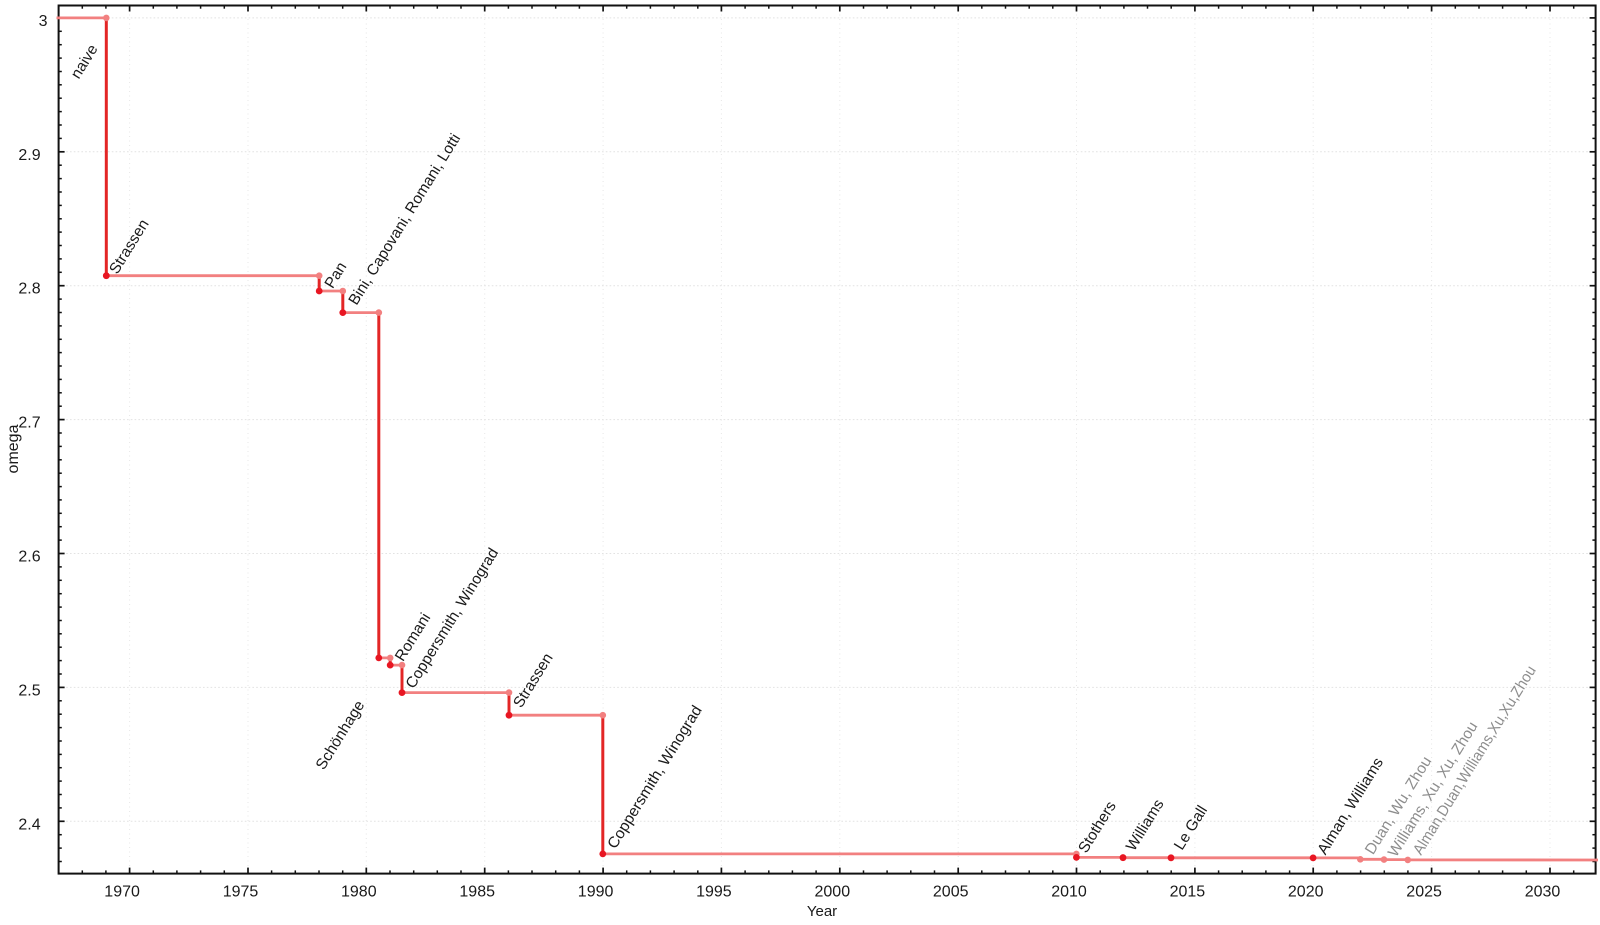 The width and height of the screenshot is (1600, 925). Describe the element at coordinates (29, 423) in the screenshot. I see `svg-text: 2.7` at that location.